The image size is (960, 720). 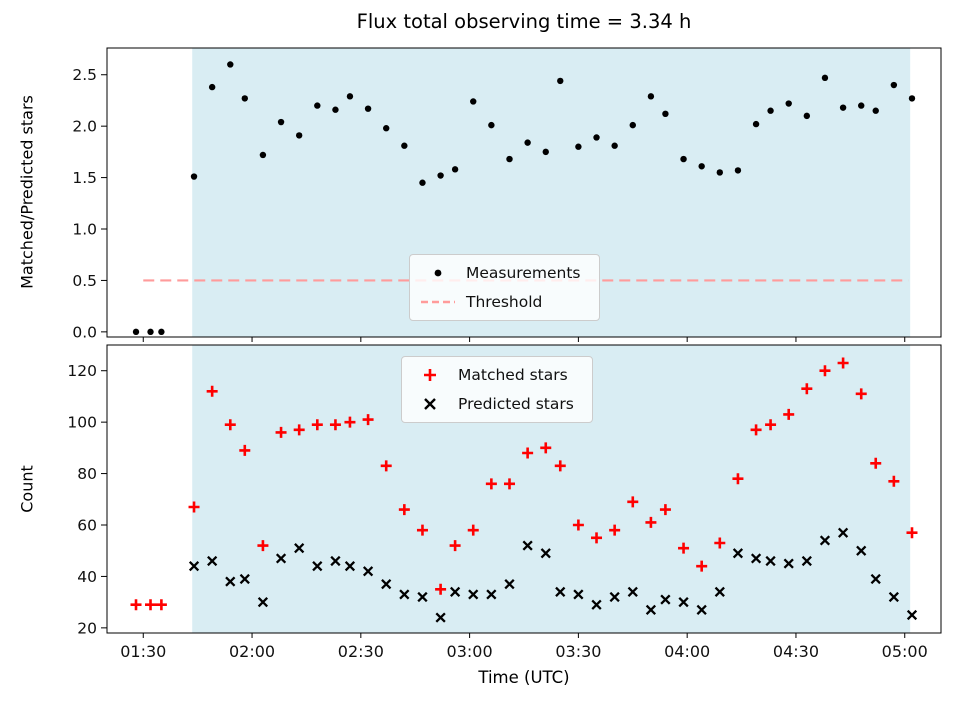 What do you see at coordinates (470, 651) in the screenshot?
I see `x-tick-label: 03:00` at bounding box center [470, 651].